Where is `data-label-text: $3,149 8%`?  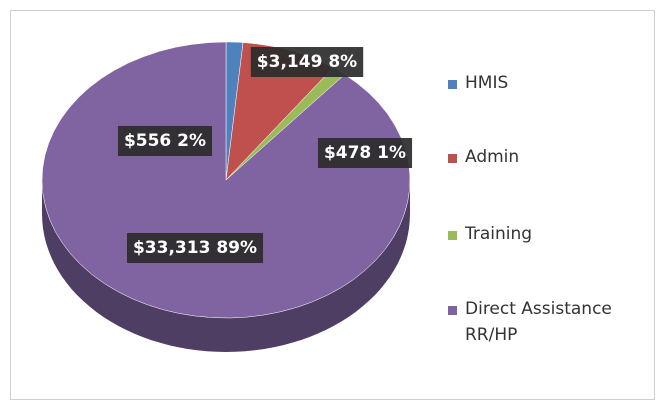 data-label-text: $3,149 8% is located at coordinates (307, 62).